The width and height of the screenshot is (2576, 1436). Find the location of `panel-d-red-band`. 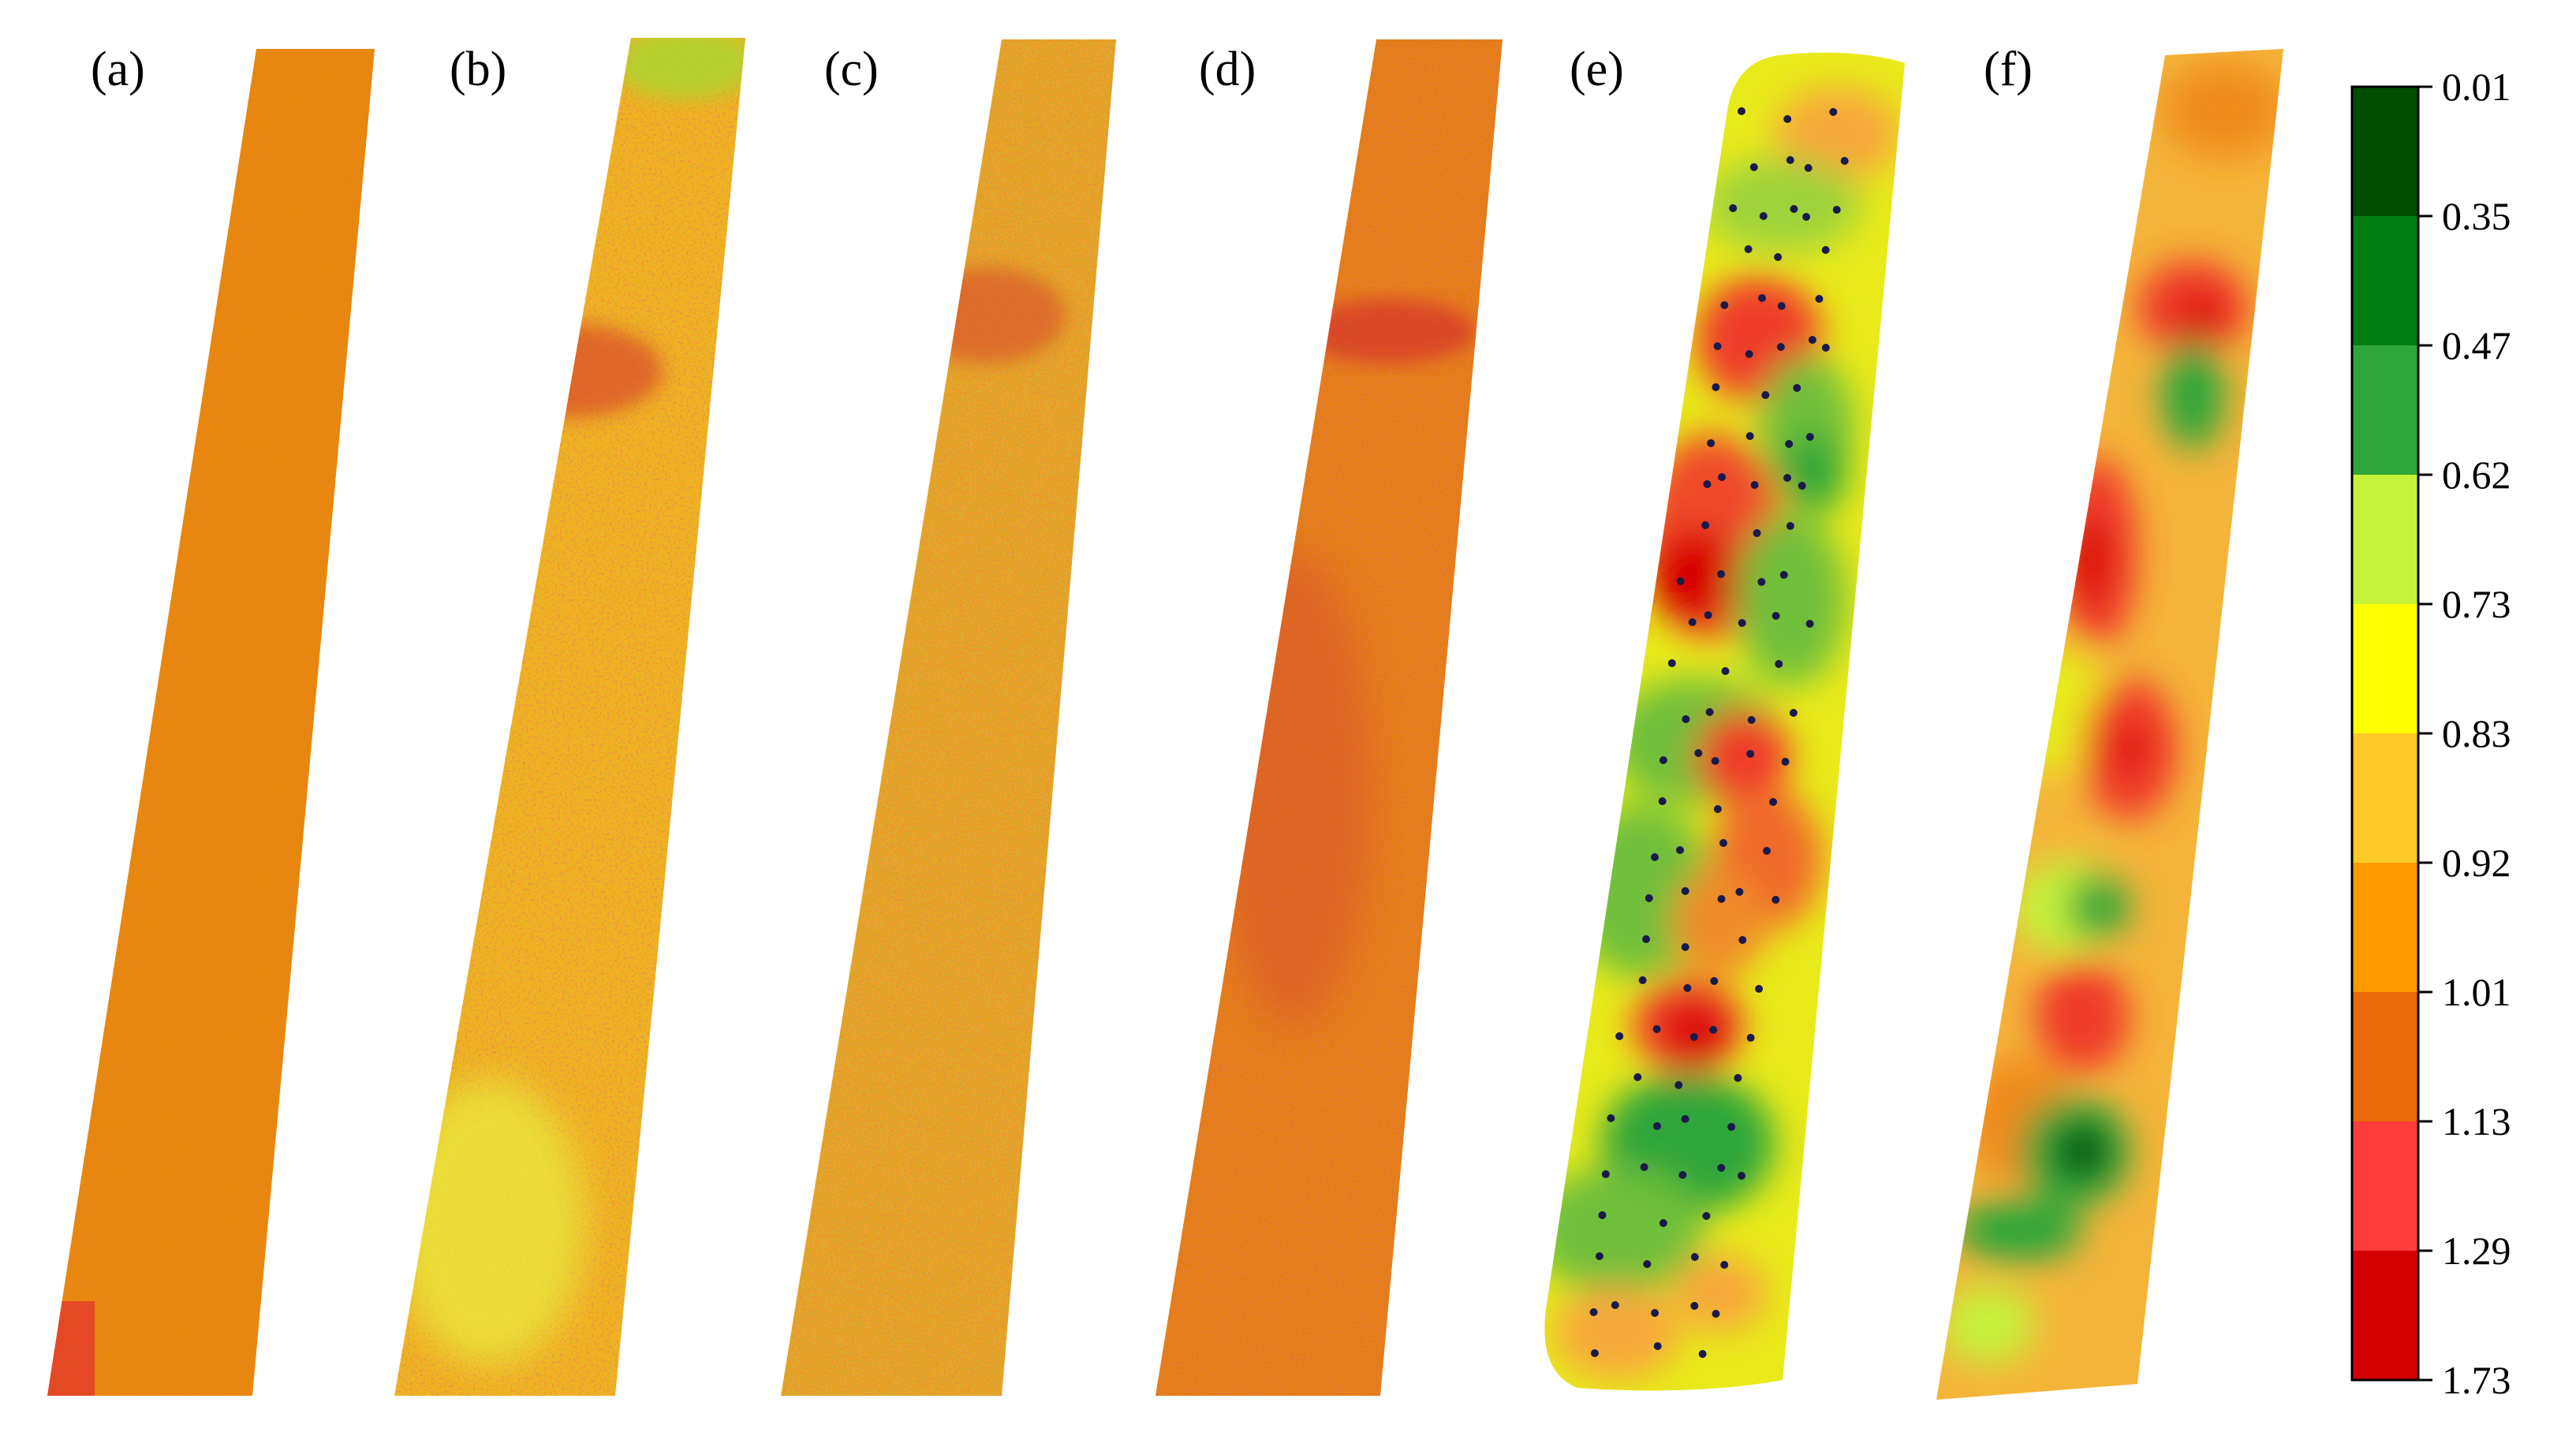

panel-d-red-band is located at coordinates (1388, 331).